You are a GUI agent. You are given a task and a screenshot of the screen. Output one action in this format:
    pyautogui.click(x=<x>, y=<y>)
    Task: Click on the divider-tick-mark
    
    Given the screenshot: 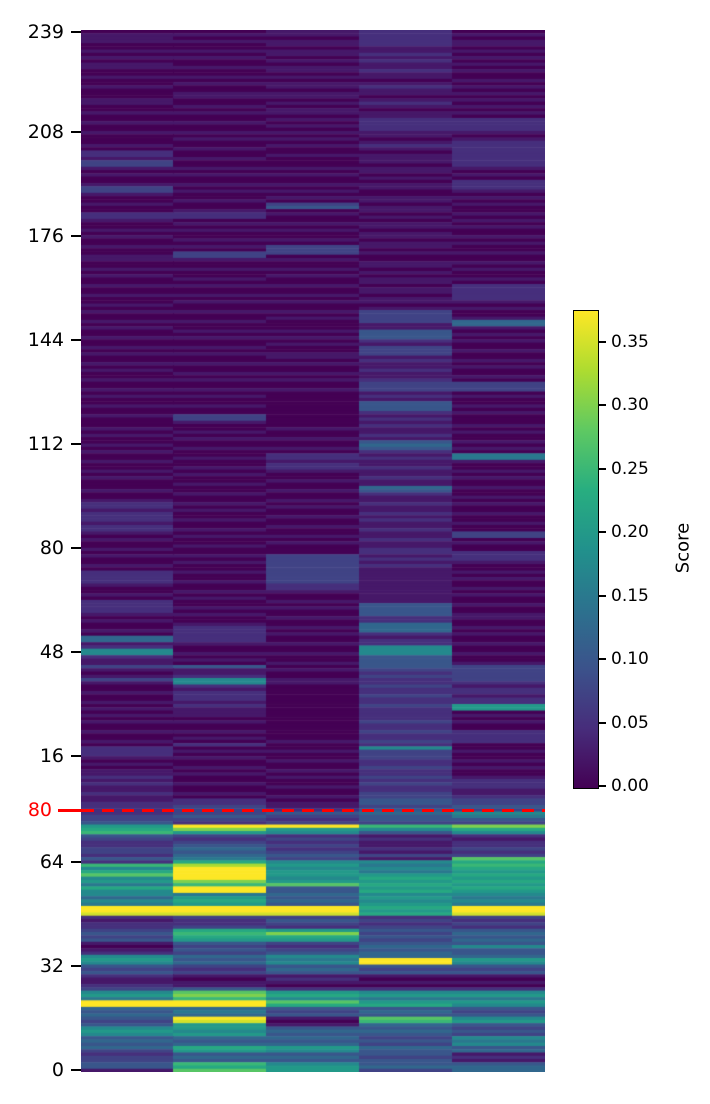 What is the action you would take?
    pyautogui.click(x=70, y=810)
    